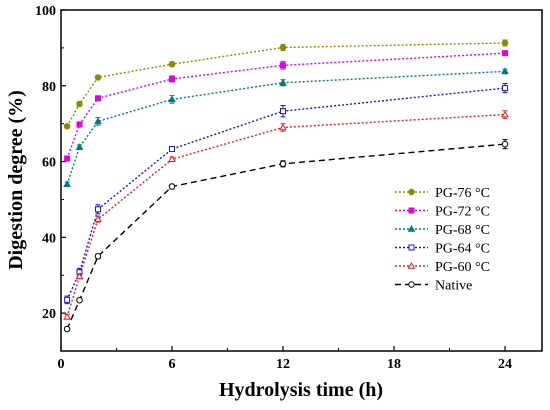 The image size is (550, 410). I want to click on legend-label: PG-68 °C, so click(462, 230).